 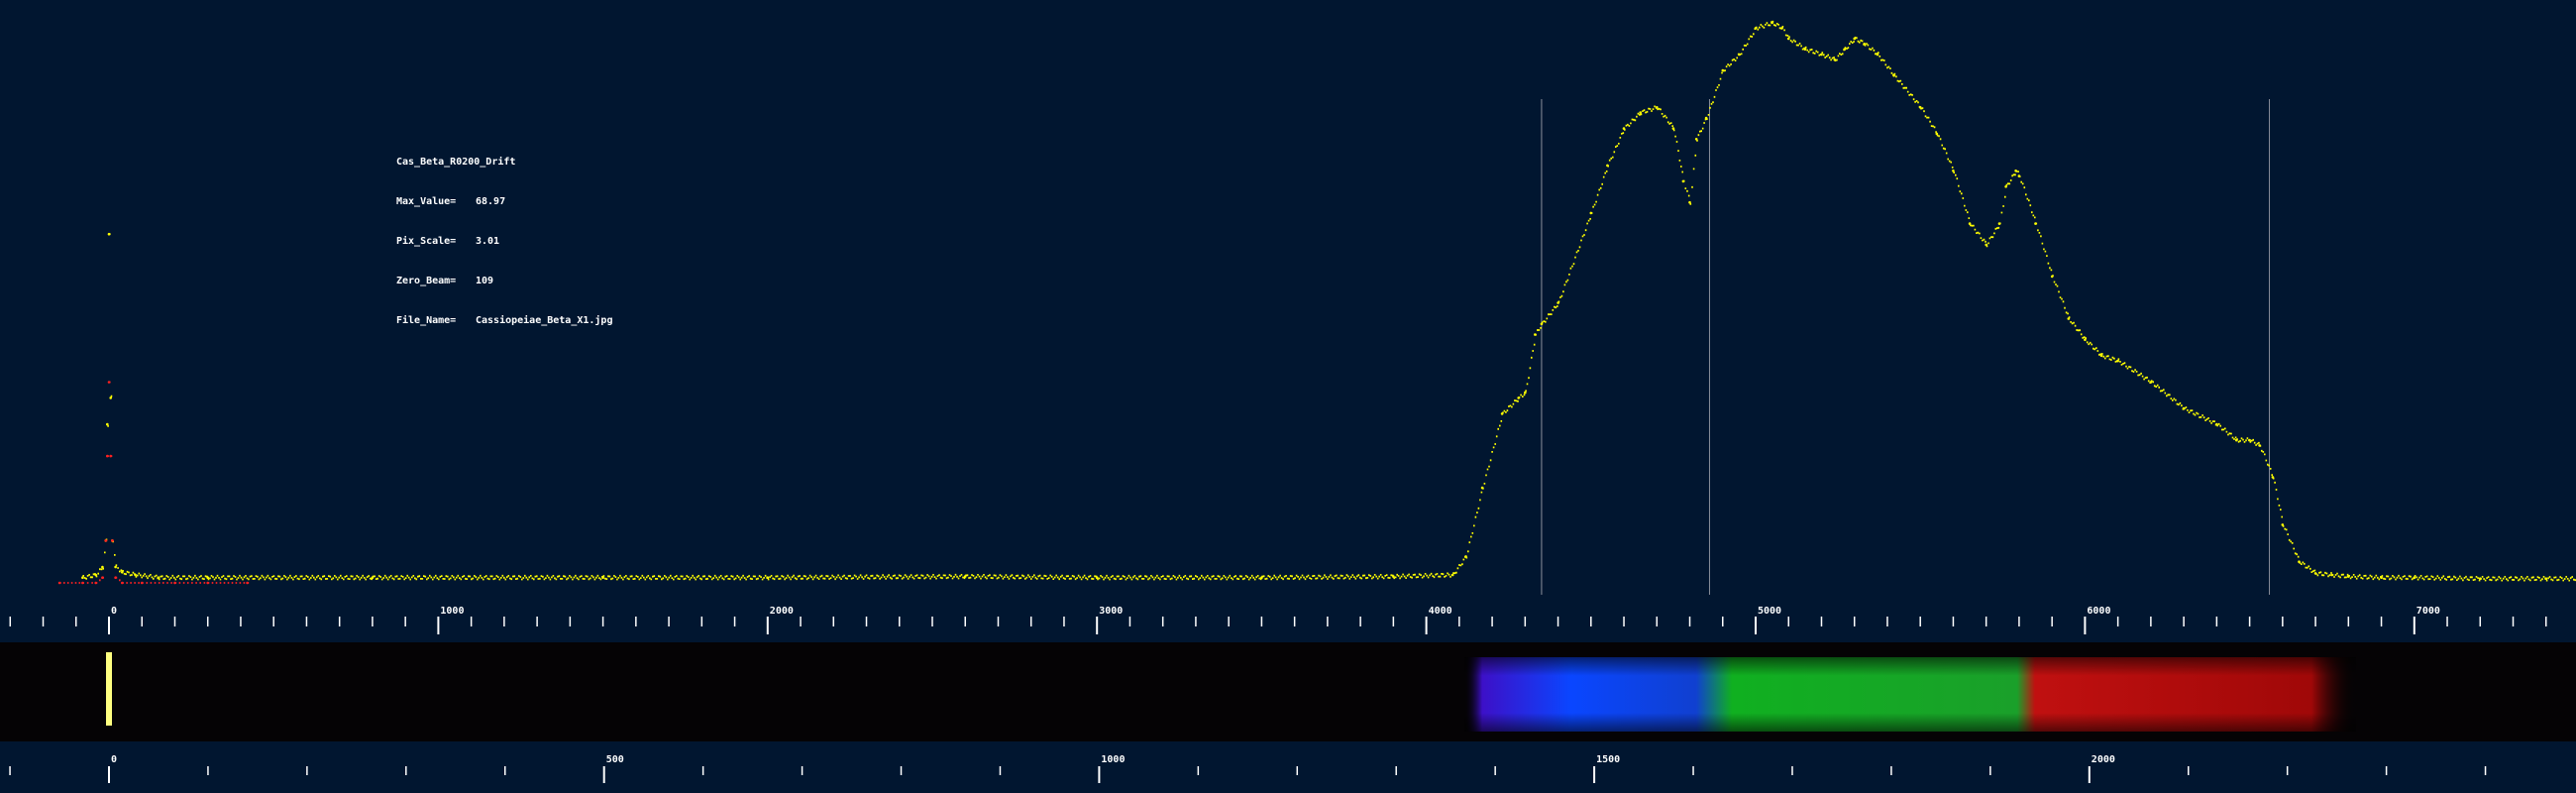 What do you see at coordinates (615, 759) in the screenshot?
I see `pixel-tick-label: 500` at bounding box center [615, 759].